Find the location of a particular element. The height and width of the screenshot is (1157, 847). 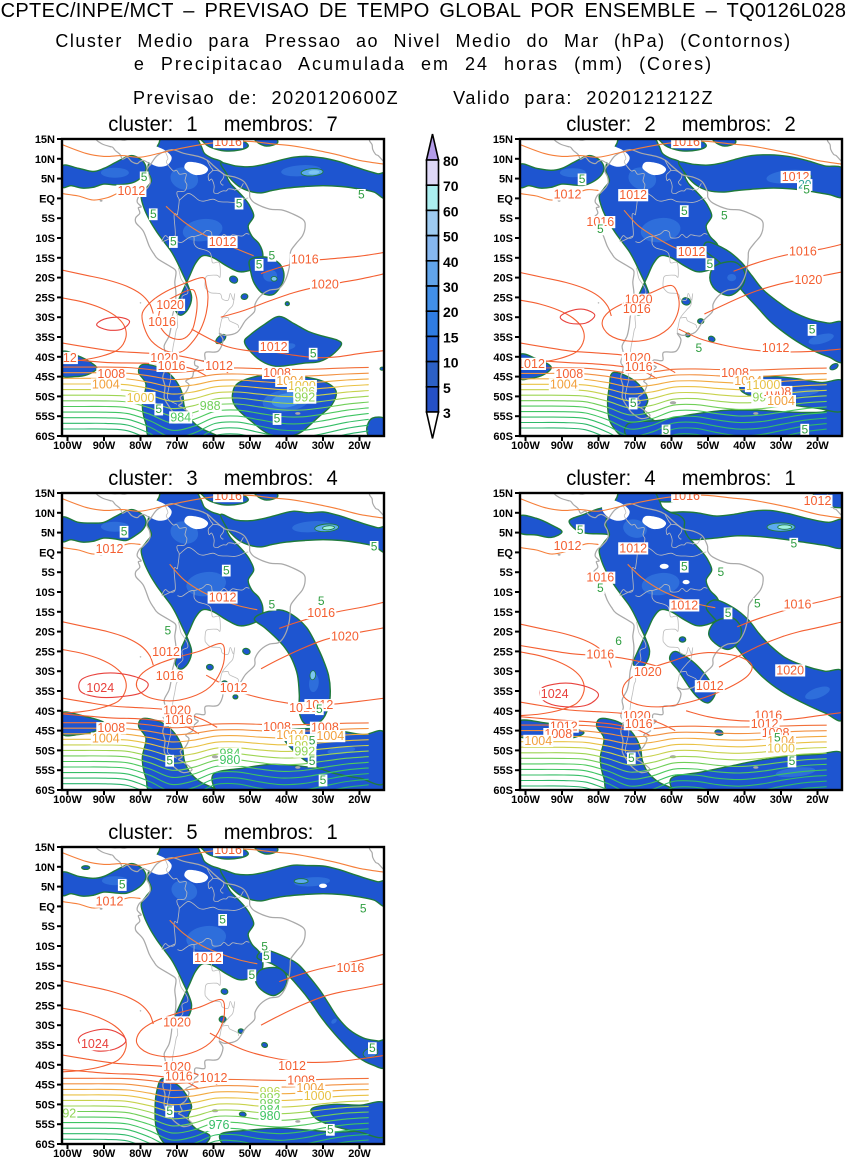

svg-text: 30S is located at coordinates (45, 1026).